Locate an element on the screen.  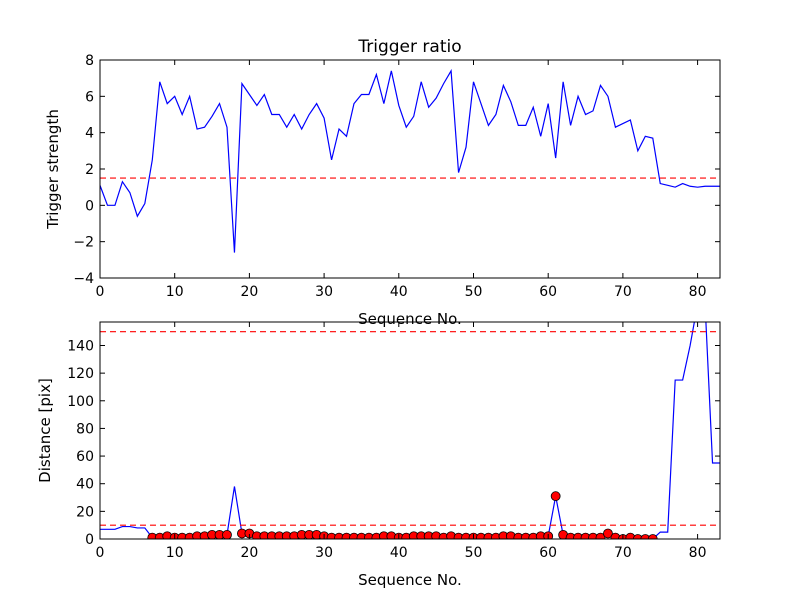
y-tick-label: −4 is located at coordinates (83, 279).